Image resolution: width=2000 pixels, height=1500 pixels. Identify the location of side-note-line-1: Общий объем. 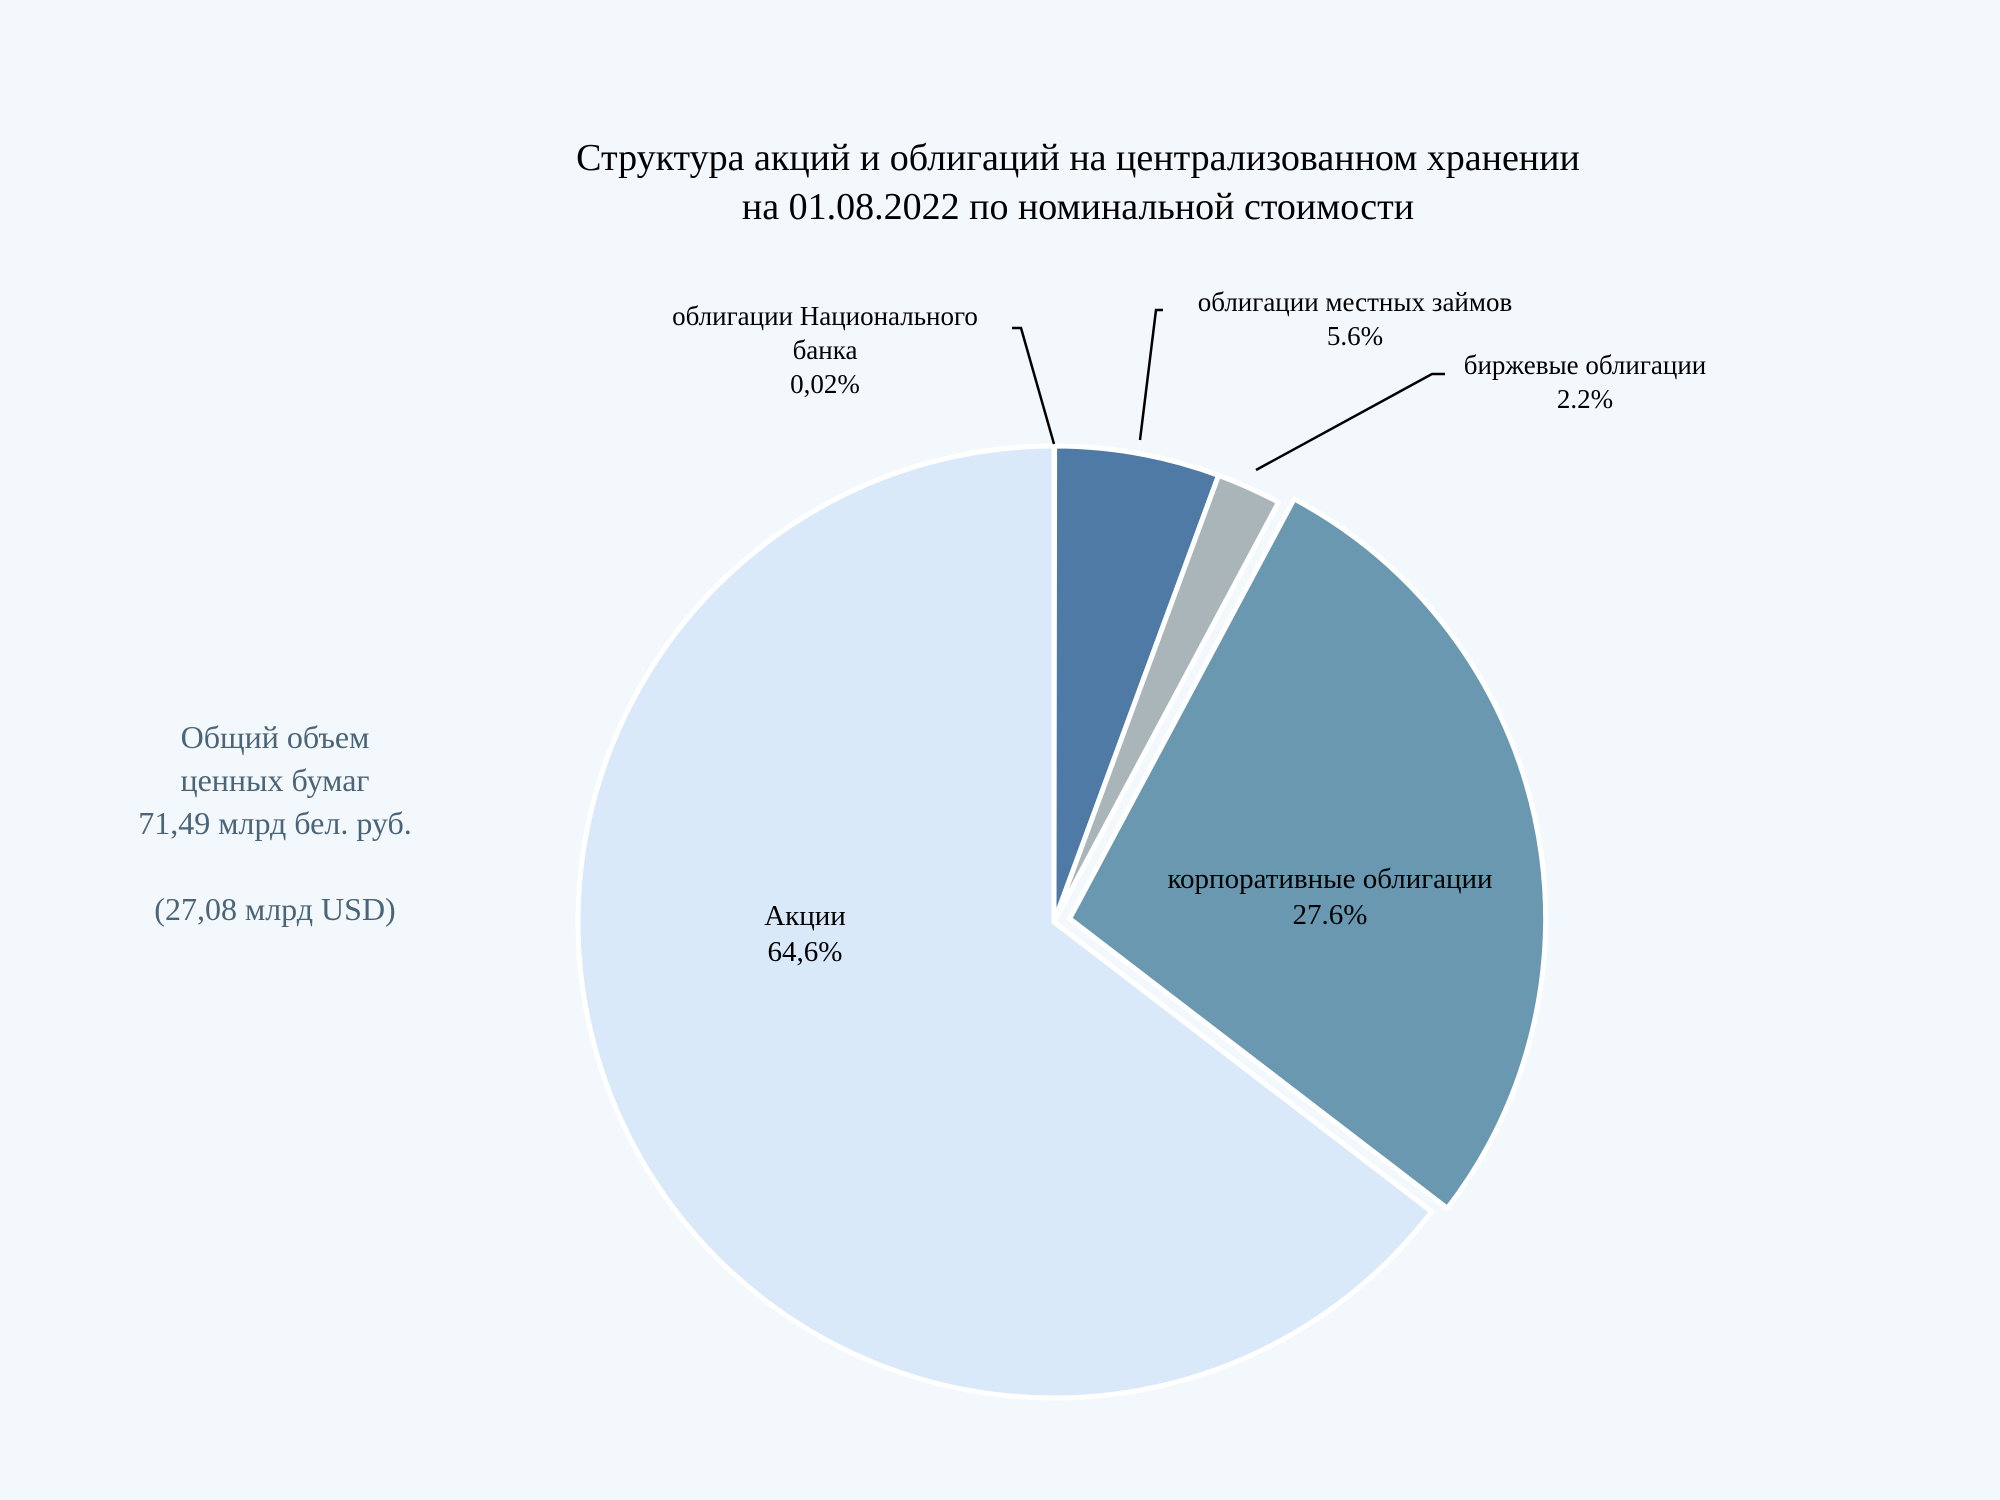
(275, 737).